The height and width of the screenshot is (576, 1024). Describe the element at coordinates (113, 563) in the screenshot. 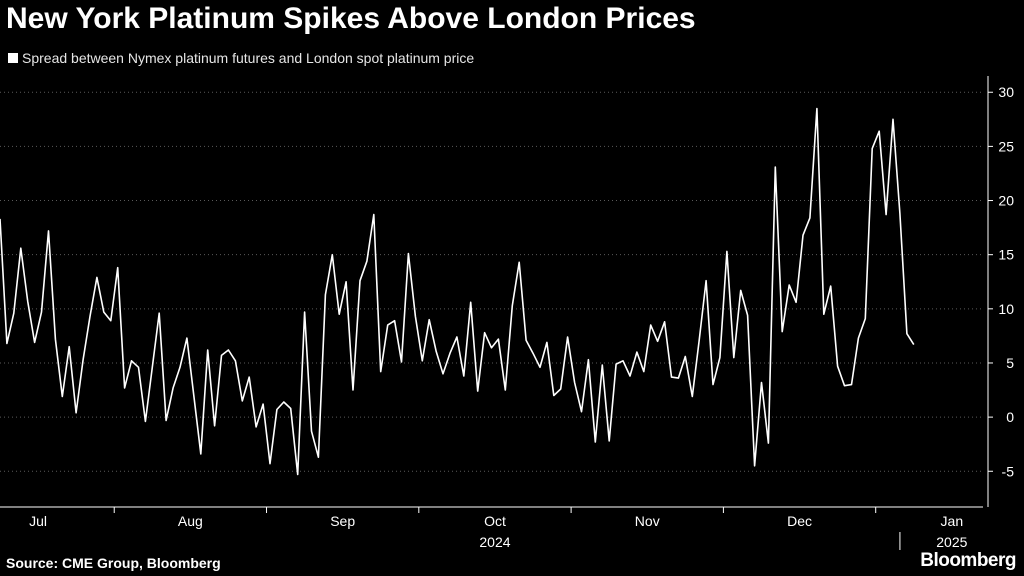

I see `source-note: Source: CME Group, Bloomberg` at that location.